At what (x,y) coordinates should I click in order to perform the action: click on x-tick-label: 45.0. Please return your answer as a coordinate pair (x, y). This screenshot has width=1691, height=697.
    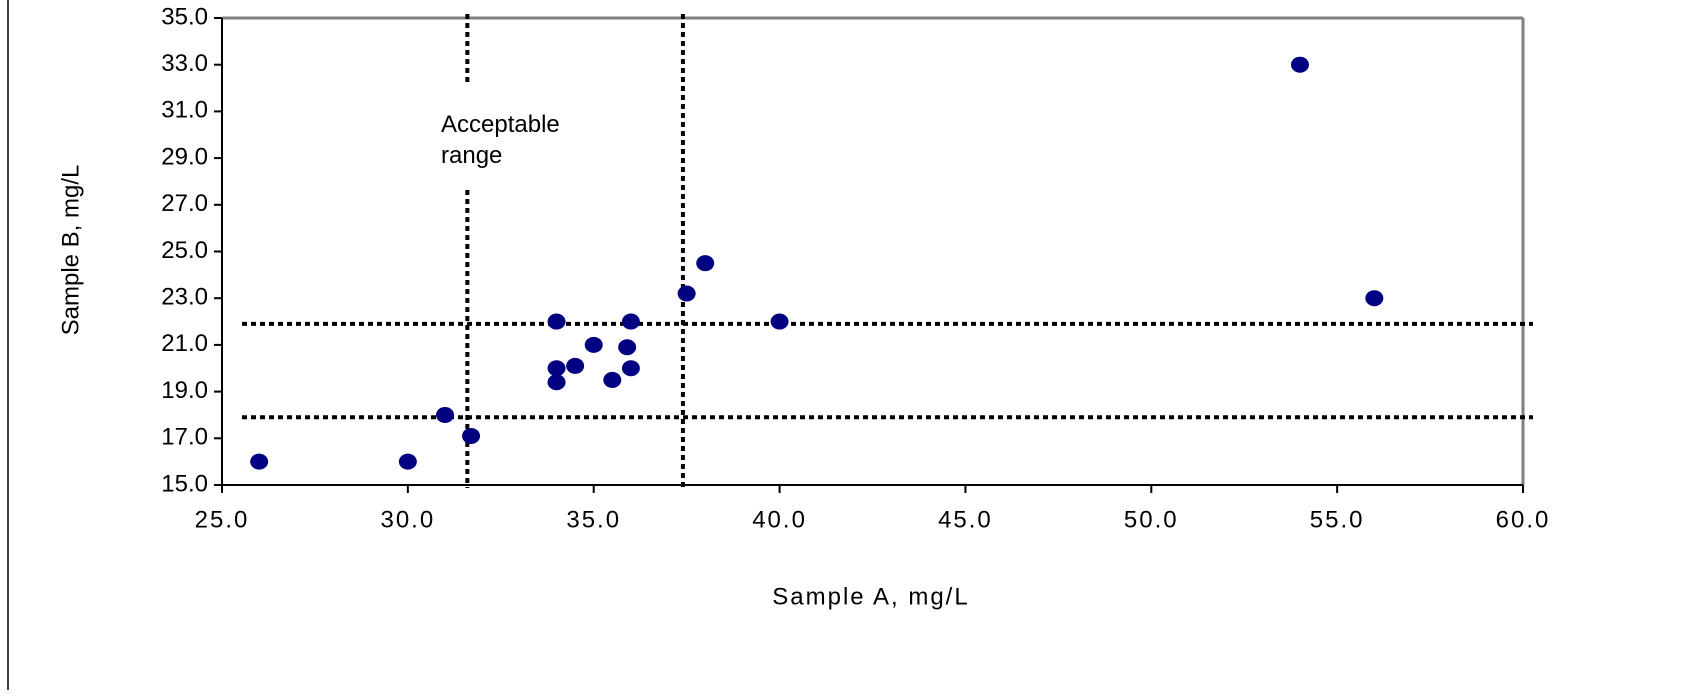
    Looking at the image, I should click on (965, 519).